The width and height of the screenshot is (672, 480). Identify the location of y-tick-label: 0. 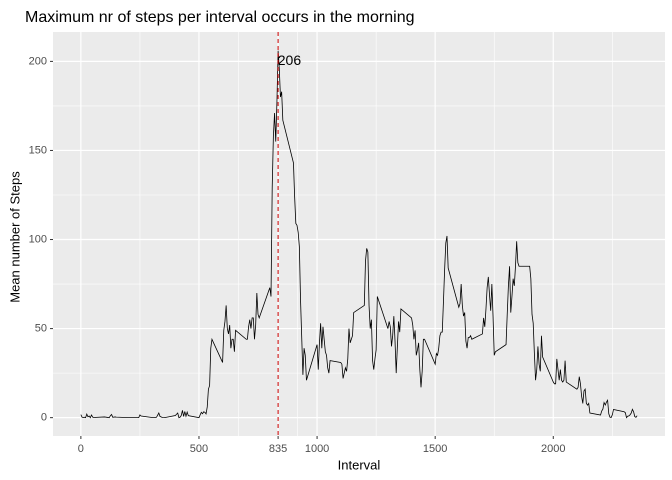
(44, 418).